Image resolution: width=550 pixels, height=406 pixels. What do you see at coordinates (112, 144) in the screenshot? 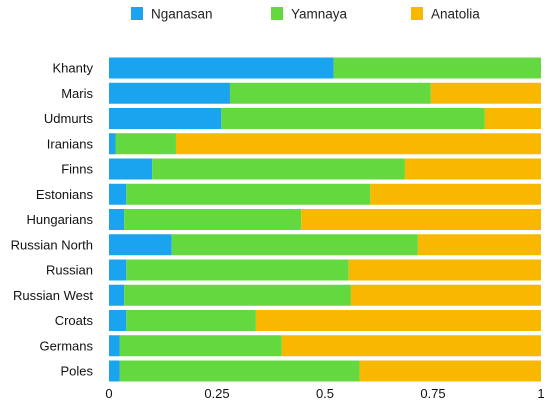
I see `bar-iranians-nganasan` at bounding box center [112, 144].